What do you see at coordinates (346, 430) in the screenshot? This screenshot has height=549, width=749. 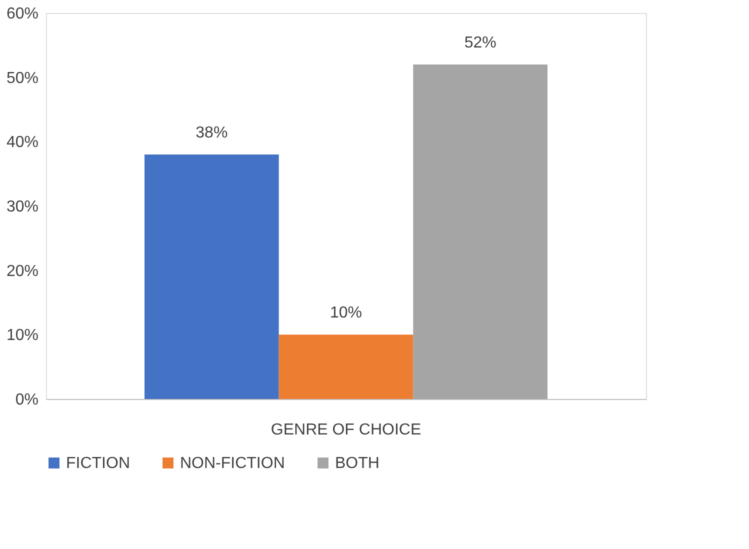 I see `x-tick-label: GENRE OF CHOICE` at bounding box center [346, 430].